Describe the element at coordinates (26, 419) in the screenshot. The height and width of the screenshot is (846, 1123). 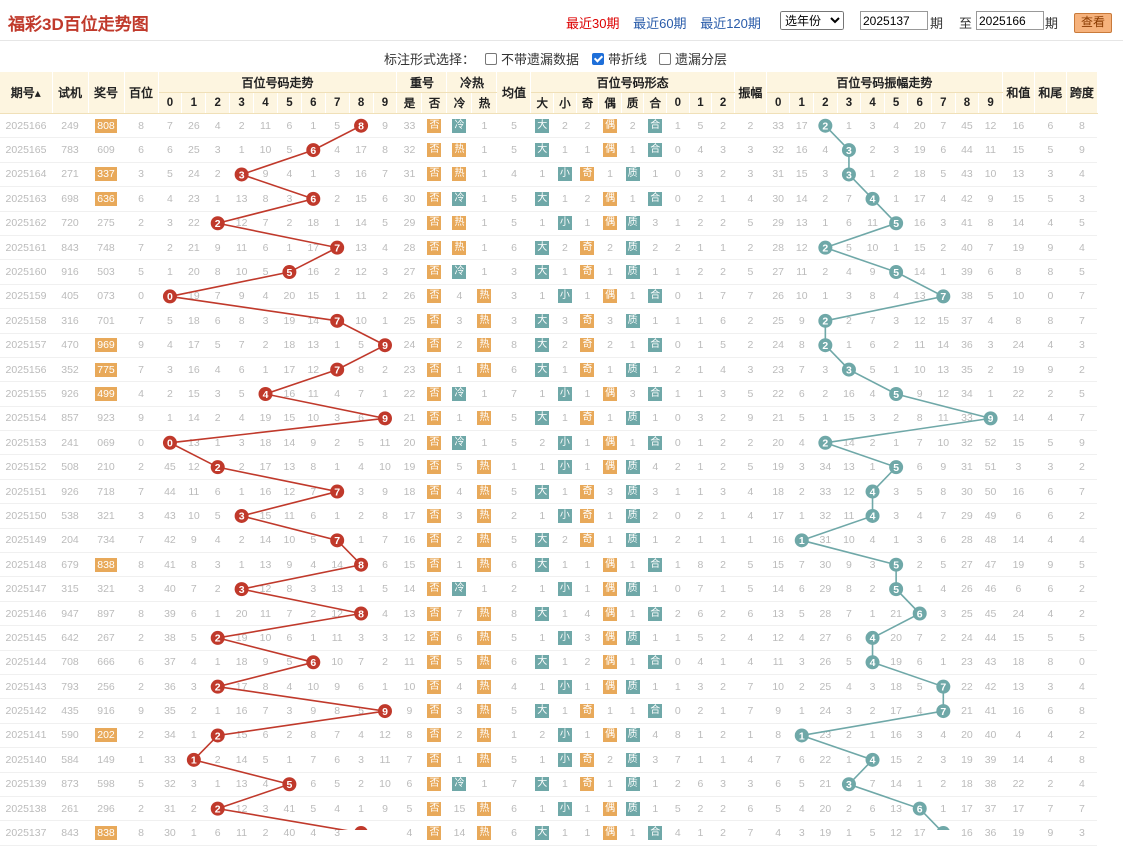
I see `issue-cell: 2025154` at that location.